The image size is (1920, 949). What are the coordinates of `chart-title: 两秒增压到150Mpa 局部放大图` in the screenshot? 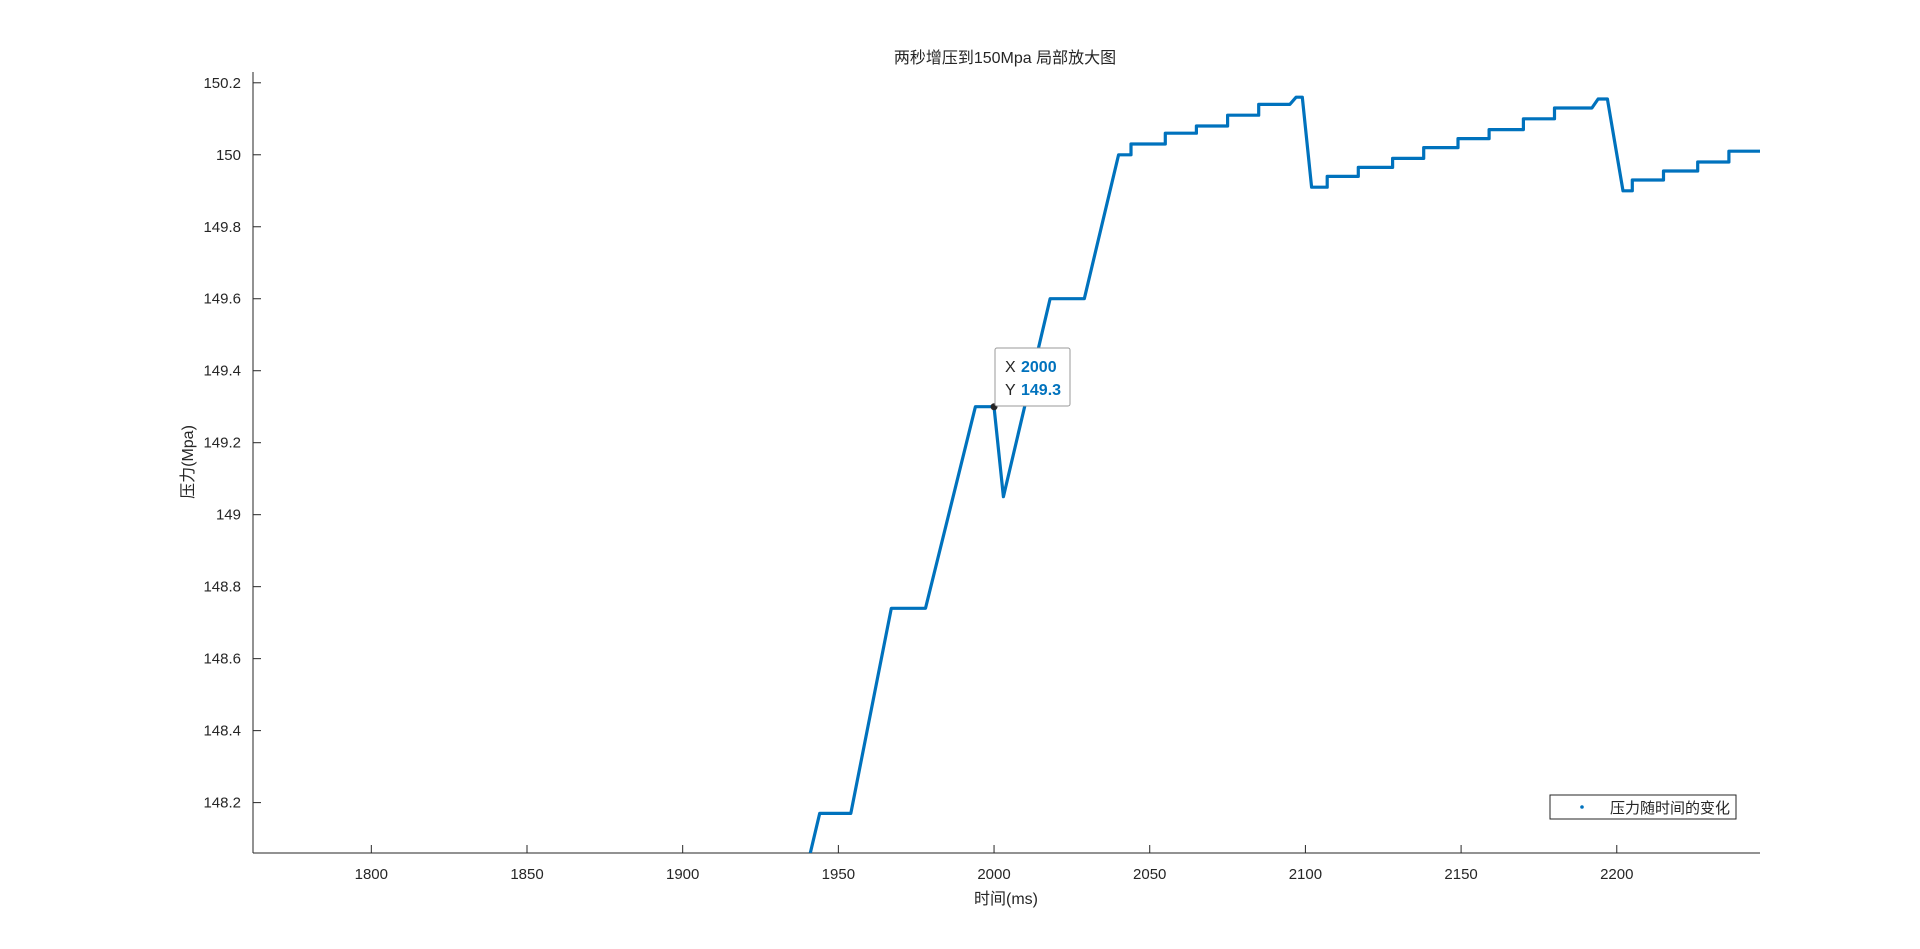 It's located at (1005, 58).